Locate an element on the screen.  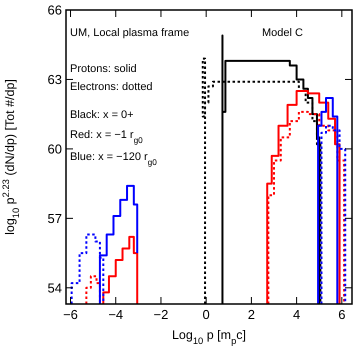
annotation: Red: x = −1 r$_{g0}$ is located at coordinates (107, 136).